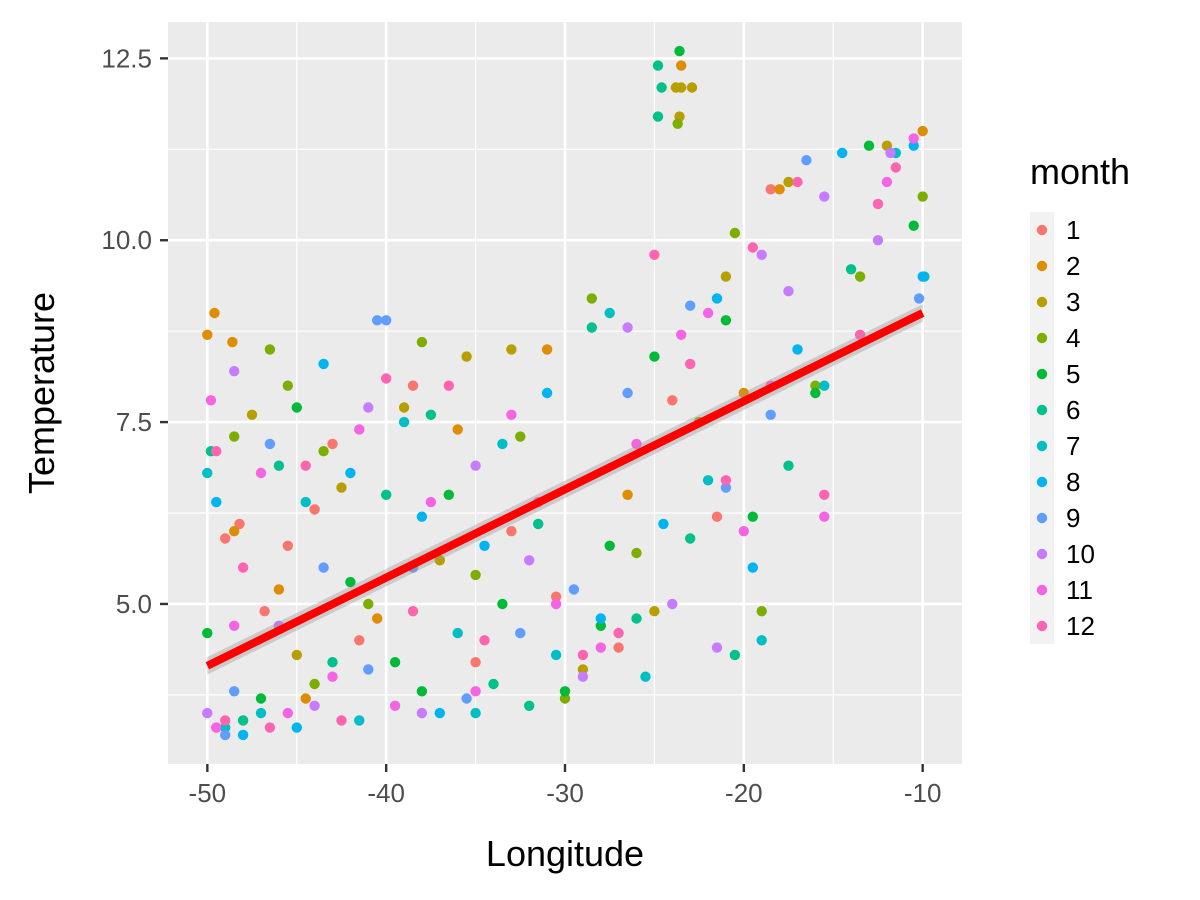 The width and height of the screenshot is (1200, 900). Describe the element at coordinates (134, 604) in the screenshot. I see `y-tick-label: 5.0` at that location.